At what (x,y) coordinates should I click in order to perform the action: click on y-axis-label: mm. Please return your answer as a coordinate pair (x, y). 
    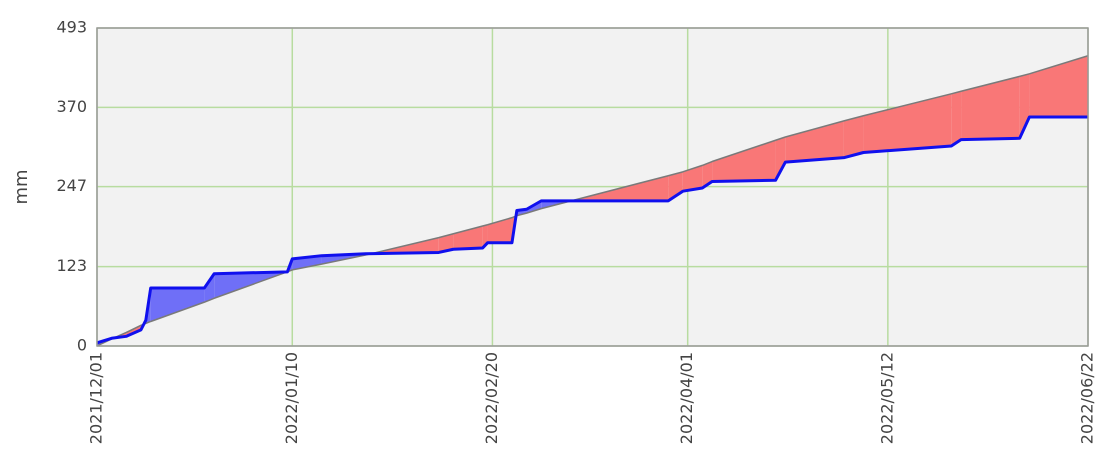
    Looking at the image, I should click on (21, 186).